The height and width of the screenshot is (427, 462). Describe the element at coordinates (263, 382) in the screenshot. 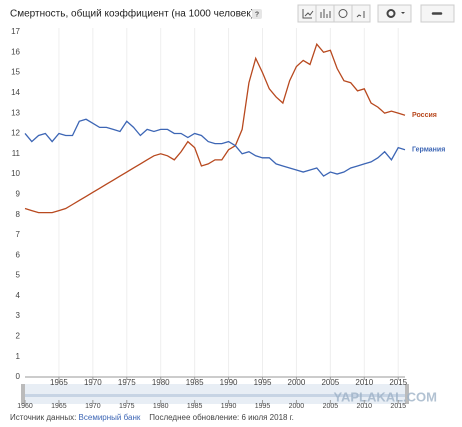

I see `x-tick-label: 1995` at that location.